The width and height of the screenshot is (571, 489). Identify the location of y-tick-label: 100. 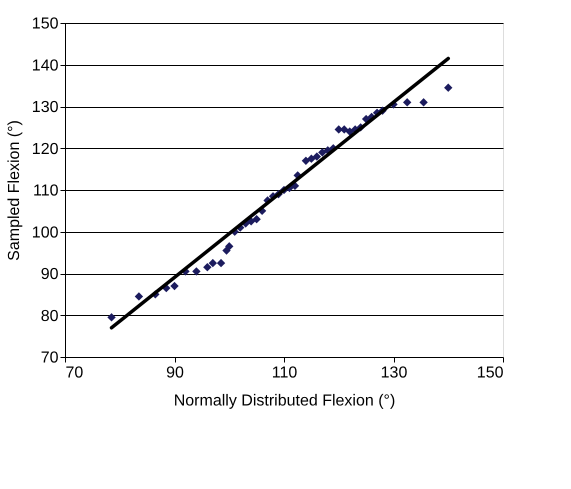
(45, 233).